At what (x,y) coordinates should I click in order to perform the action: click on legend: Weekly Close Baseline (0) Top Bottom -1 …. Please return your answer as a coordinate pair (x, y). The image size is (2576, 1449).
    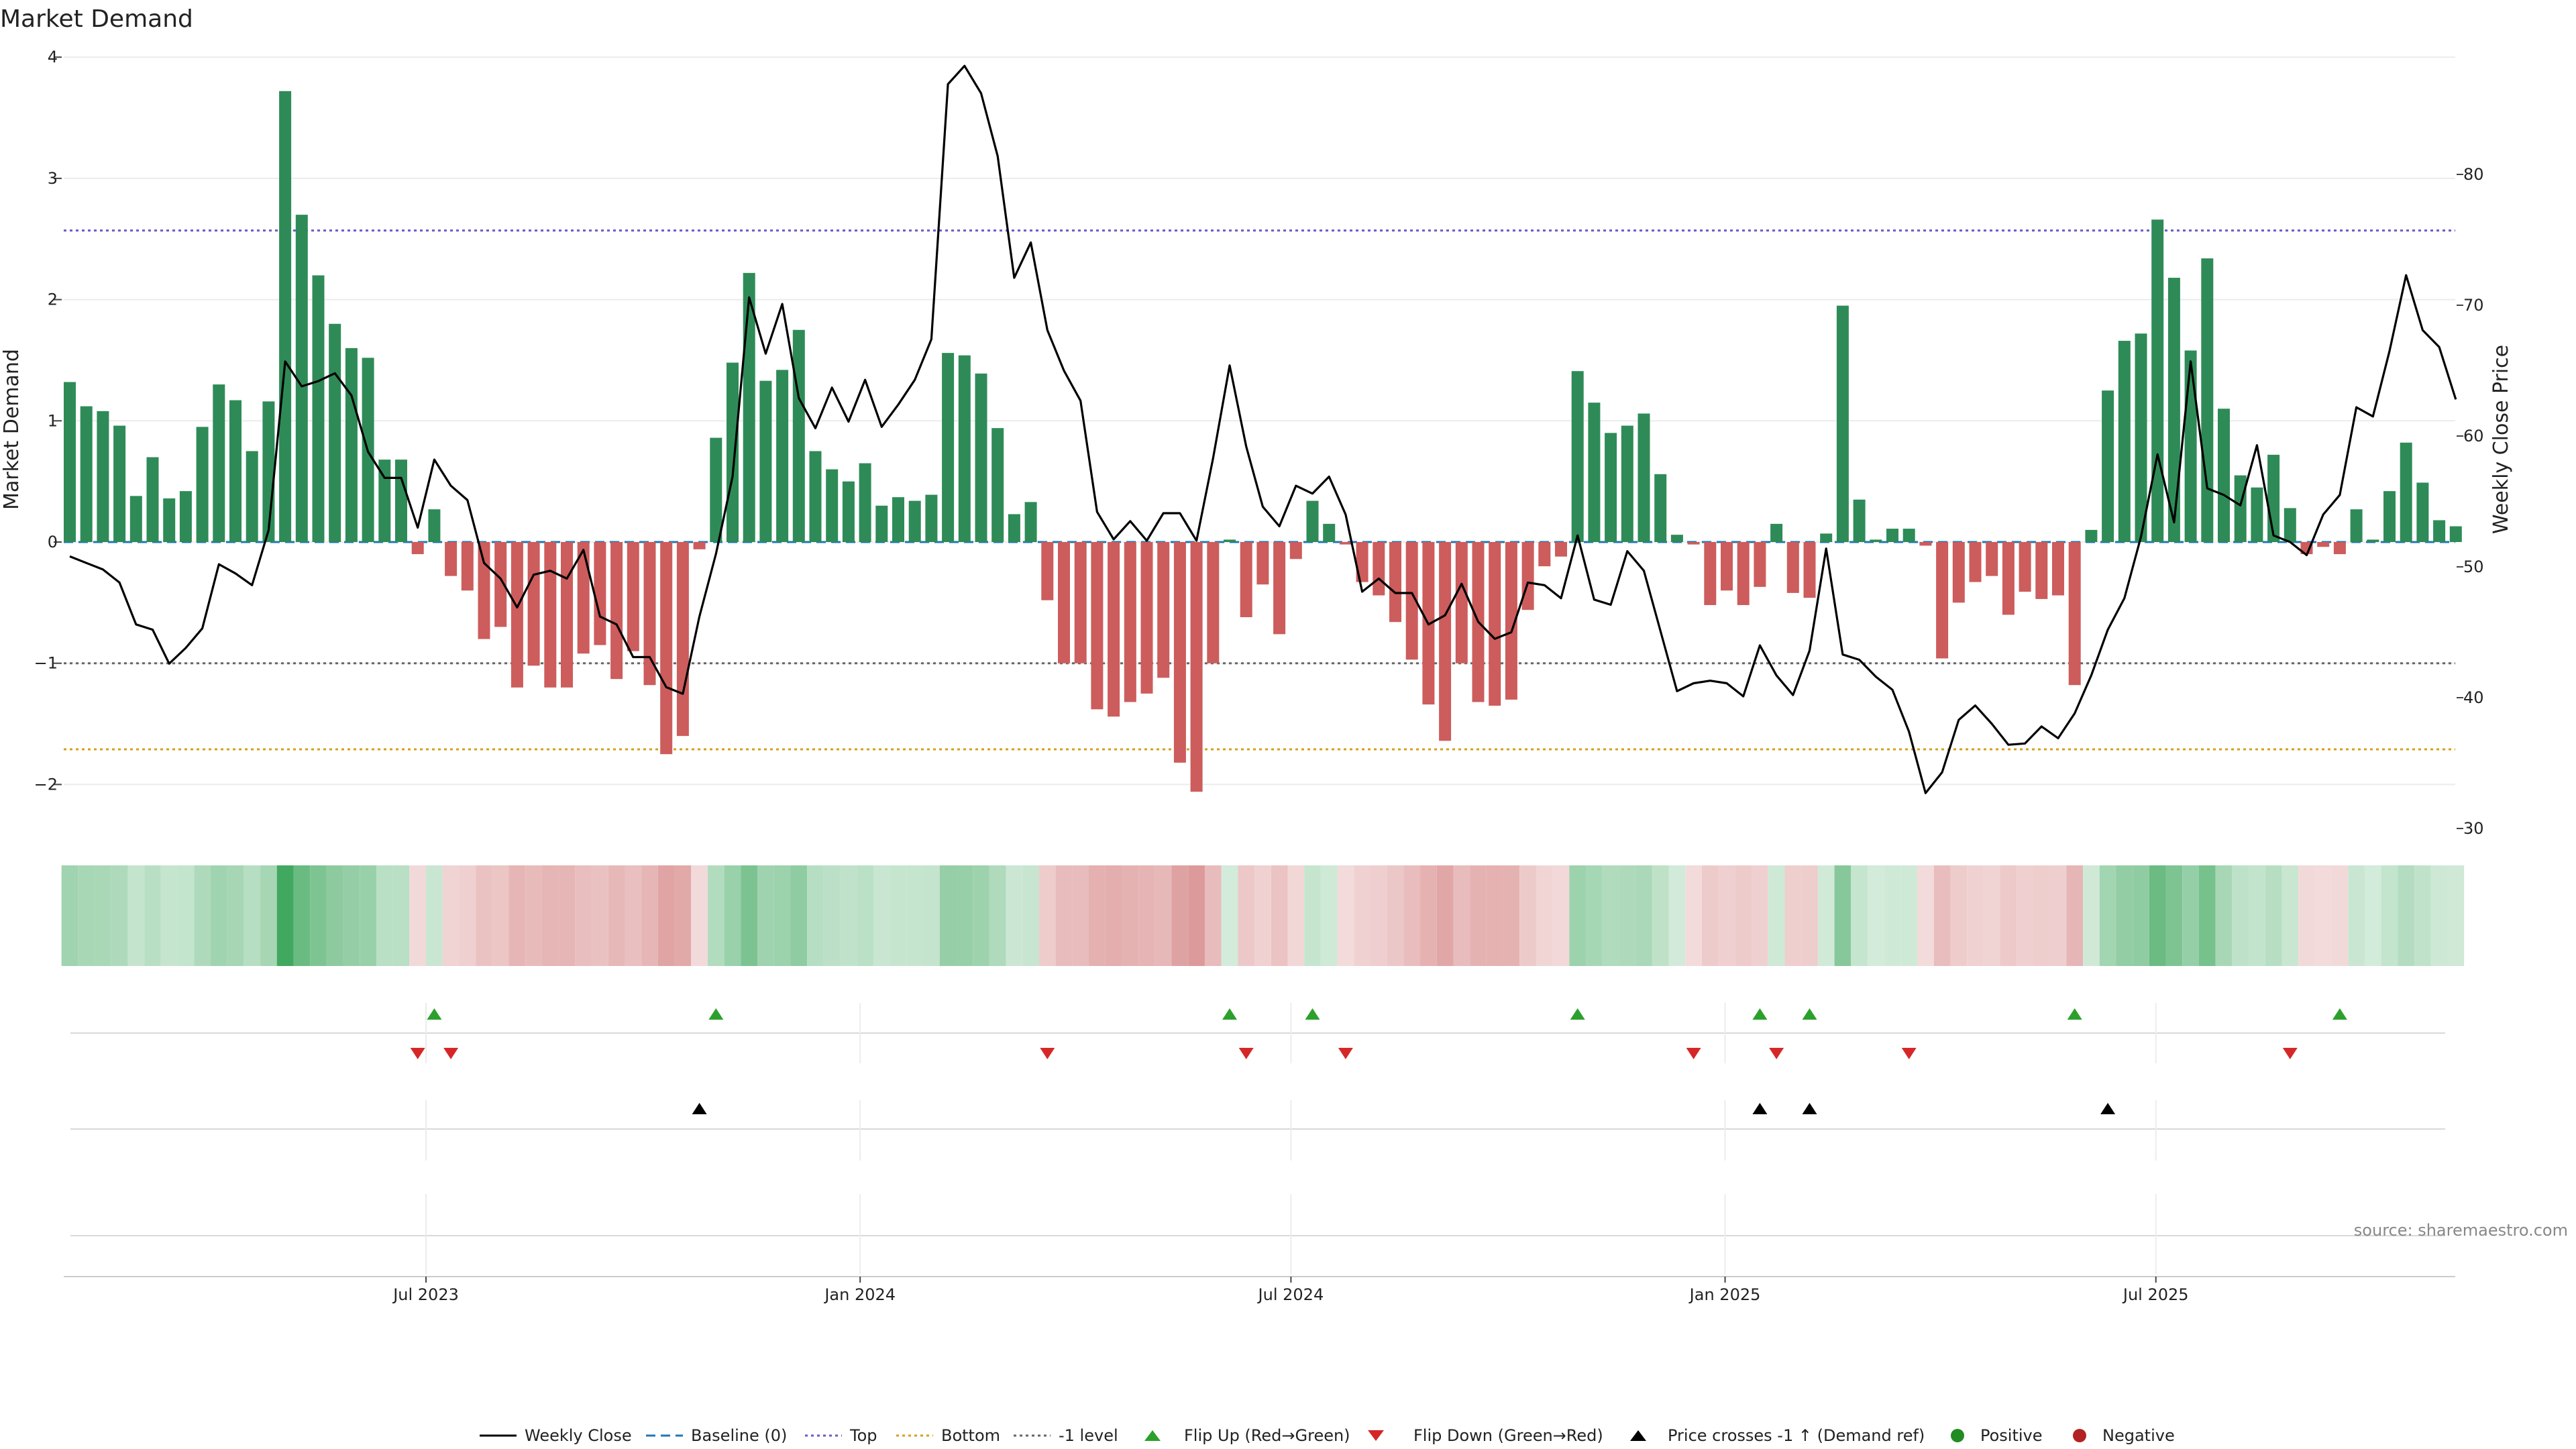
    Looking at the image, I should click on (1327, 1435).